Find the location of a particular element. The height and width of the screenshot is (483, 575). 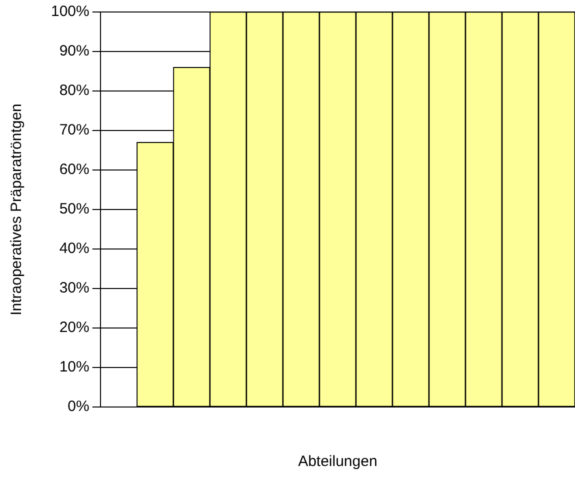

y-axis-title: Intraoperatives Präparatröntgen is located at coordinates (17, 210).